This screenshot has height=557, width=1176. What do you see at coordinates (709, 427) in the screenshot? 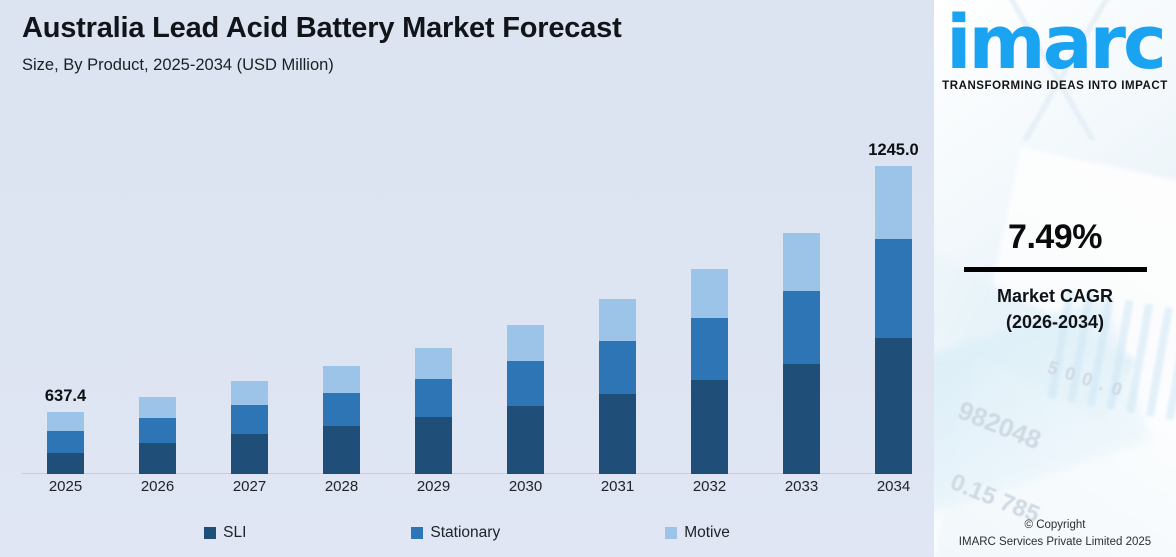
I see `bar-segment-sli-2032` at bounding box center [709, 427].